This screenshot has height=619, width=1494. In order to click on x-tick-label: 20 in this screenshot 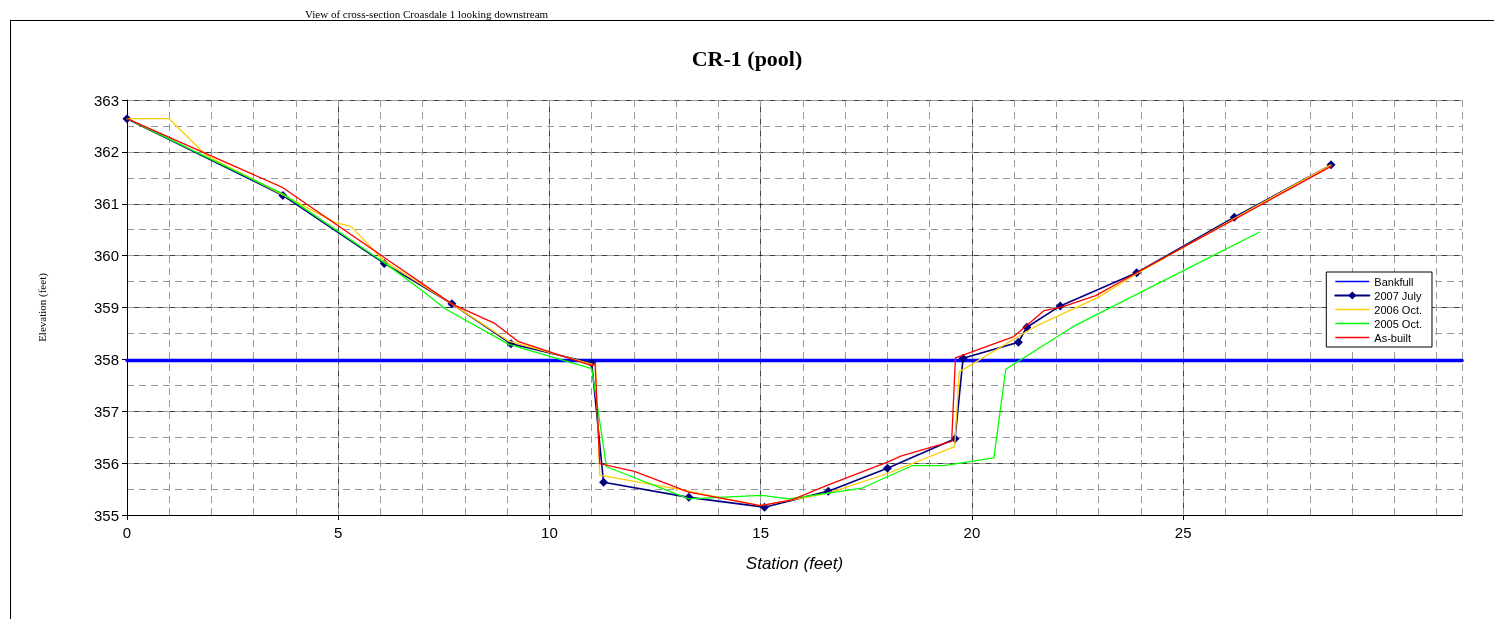, I will do `click(972, 532)`.